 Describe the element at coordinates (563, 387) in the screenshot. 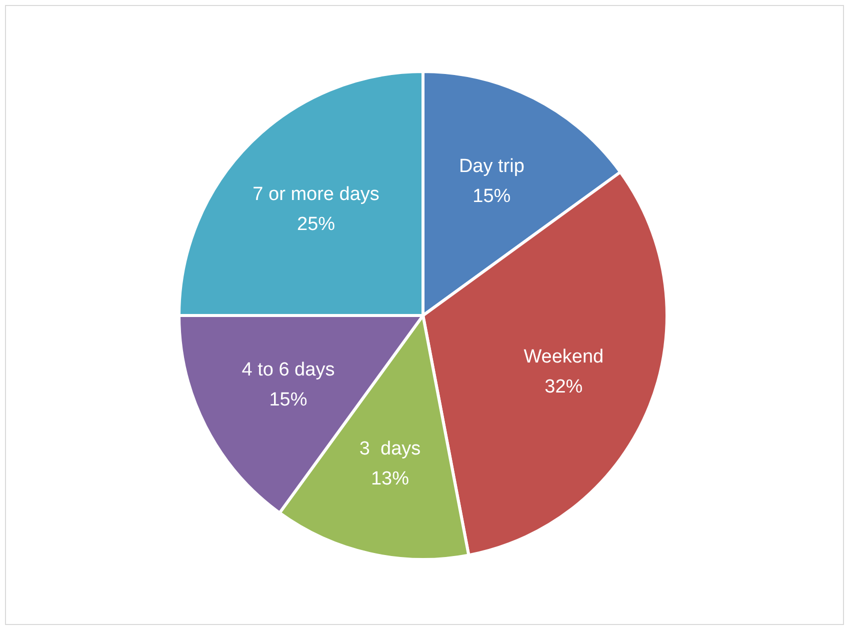

I see `data-label: 32%` at that location.